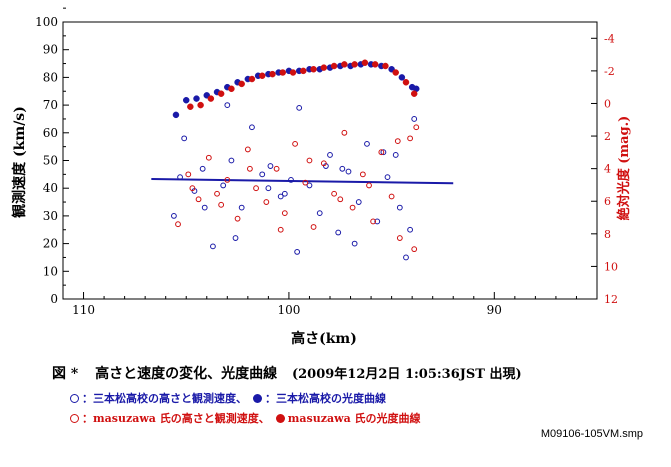 The height and width of the screenshot is (467, 671). I want to click on y-axis-right-label: 絶対光度 (mag.), so click(624, 169).